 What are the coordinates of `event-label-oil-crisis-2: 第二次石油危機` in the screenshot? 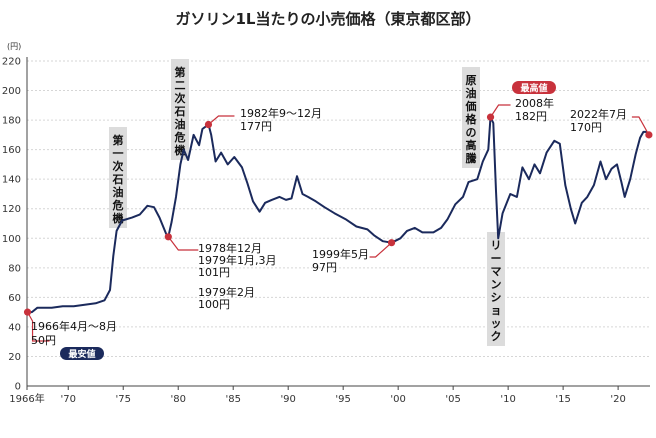 It's located at (180, 111).